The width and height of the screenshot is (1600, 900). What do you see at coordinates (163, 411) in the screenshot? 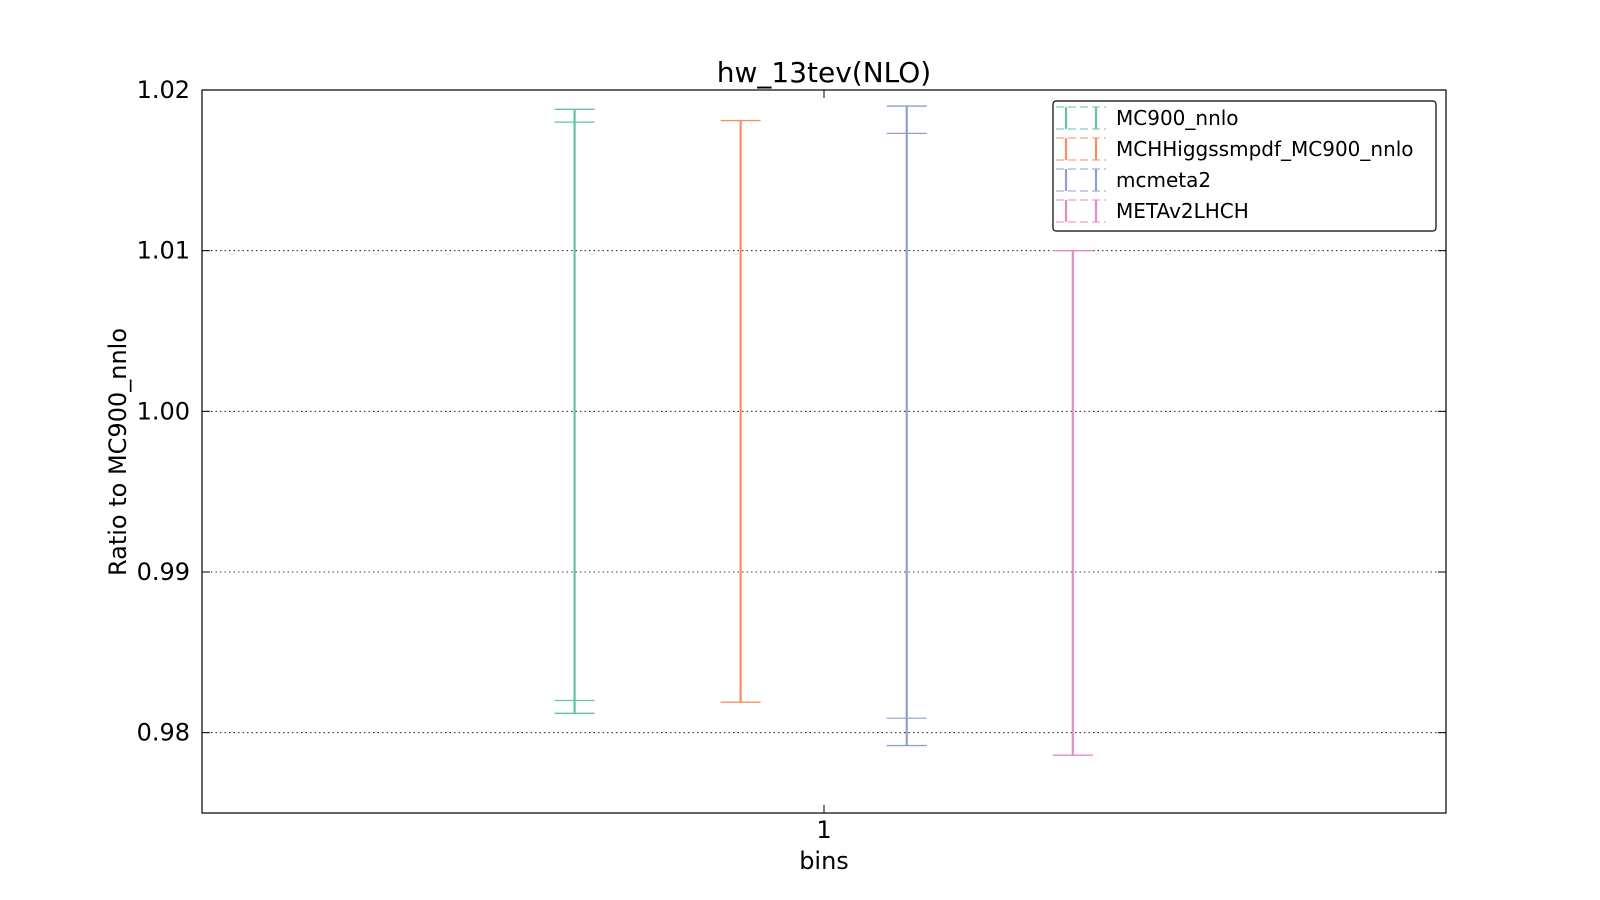
I see `y-tick-label: 1.00` at bounding box center [163, 411].